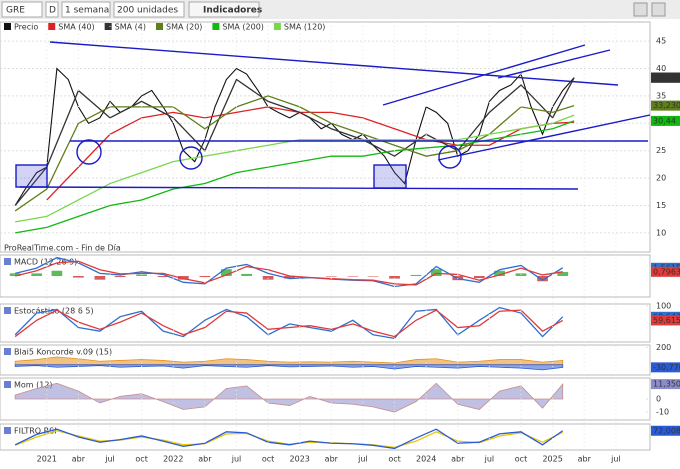 The width and height of the screenshot is (680, 469). Describe the element at coordinates (45, 262) in the screenshot. I see `panel-title: MACD (12 26 9)` at that location.